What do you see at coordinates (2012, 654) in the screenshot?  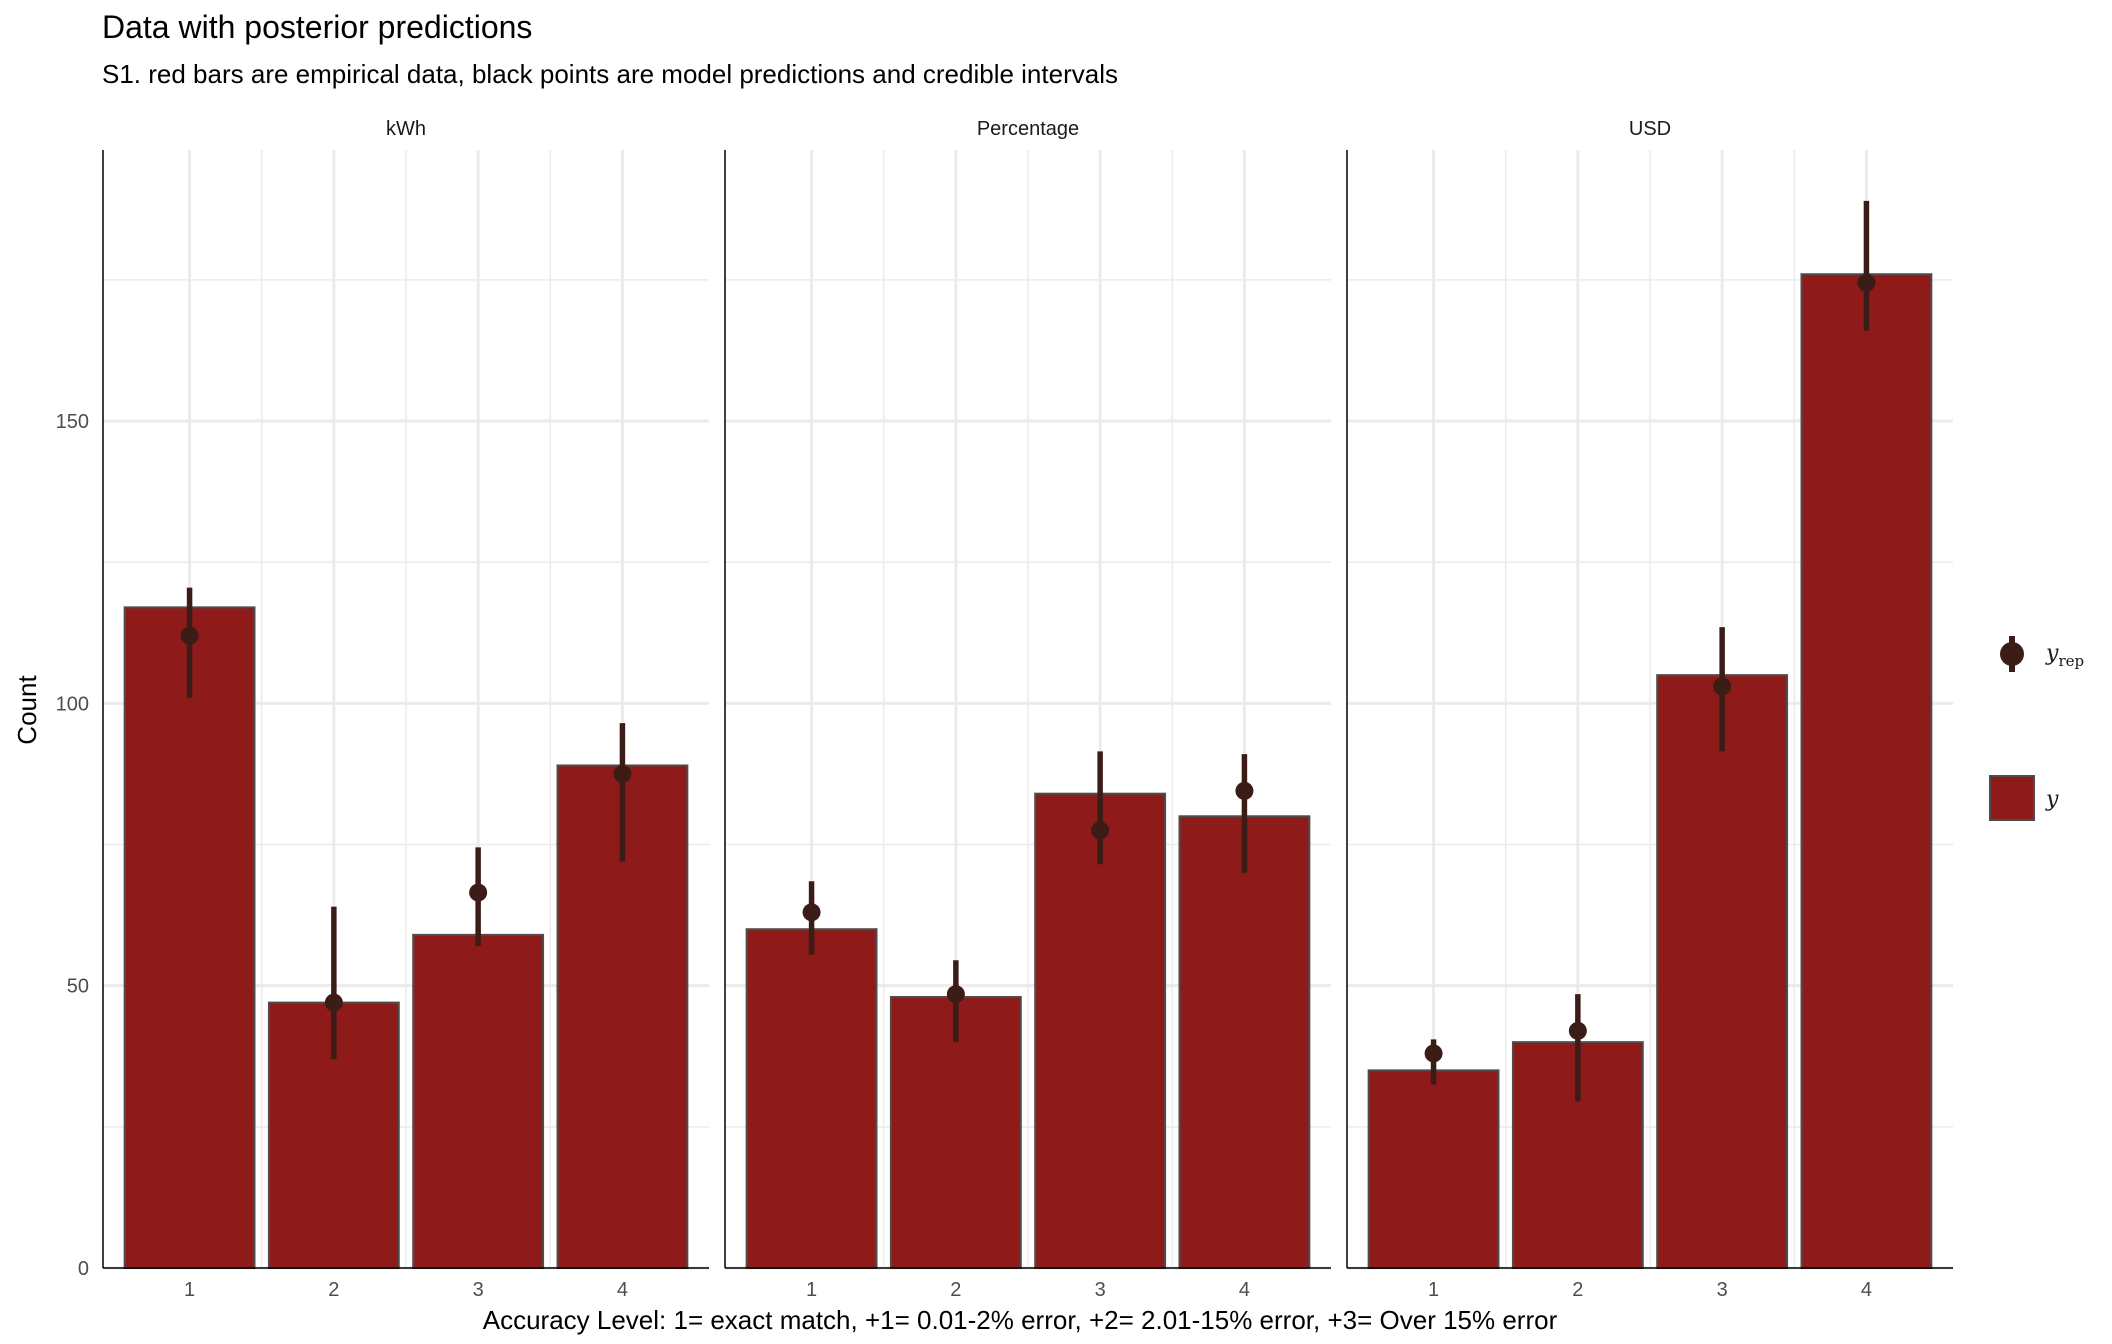 I see `legend-yrep-point` at bounding box center [2012, 654].